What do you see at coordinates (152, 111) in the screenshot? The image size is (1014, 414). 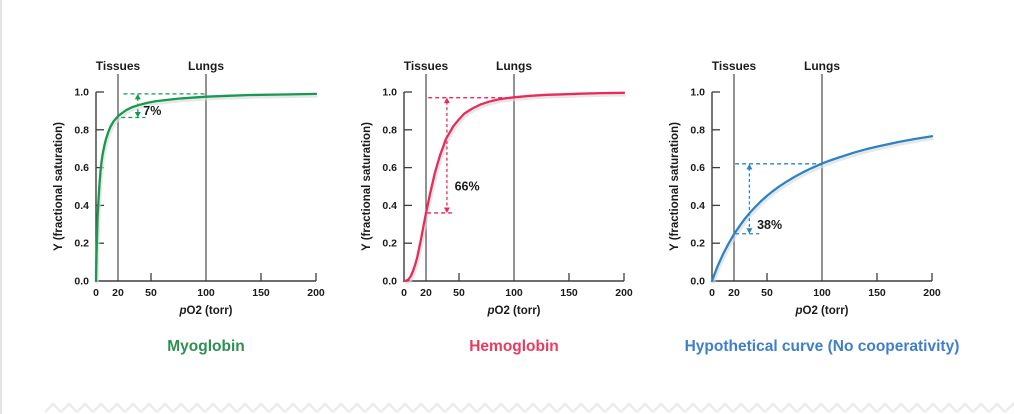 I see `annotation-percent-label: 7%` at bounding box center [152, 111].